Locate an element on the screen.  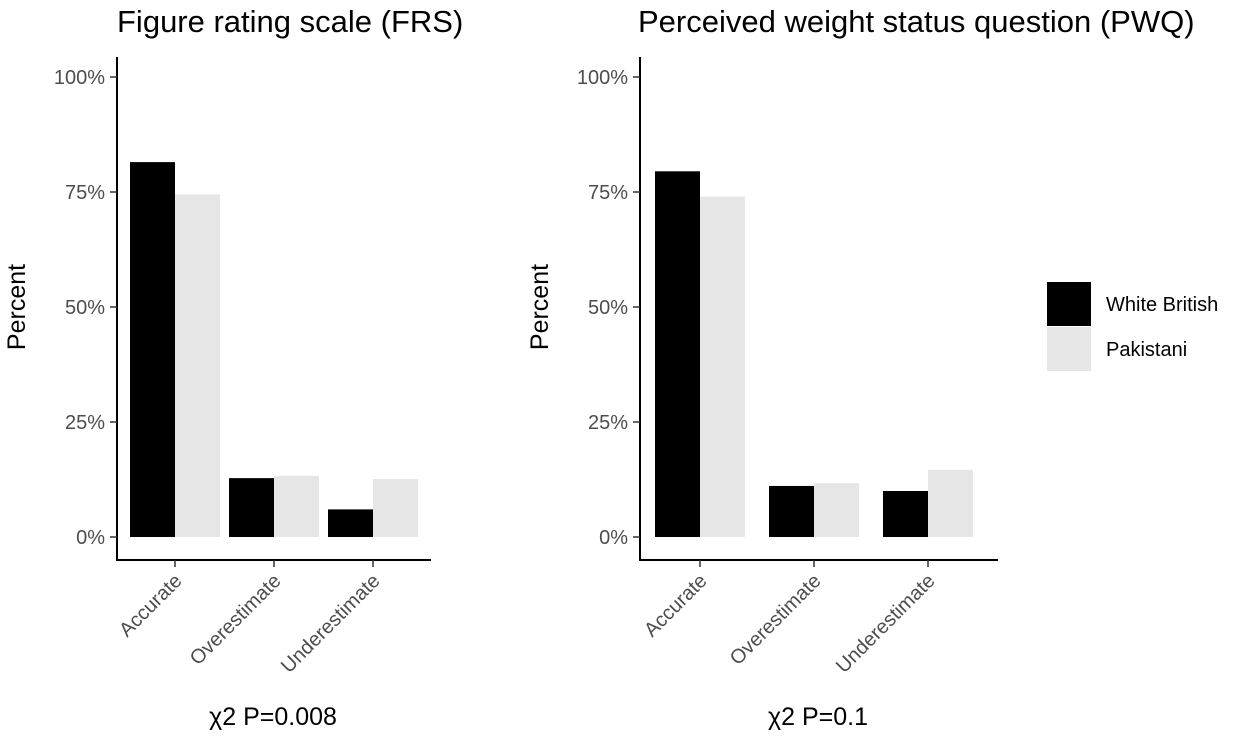
chart2-y-tick-label: 100% is located at coordinates (602, 78).